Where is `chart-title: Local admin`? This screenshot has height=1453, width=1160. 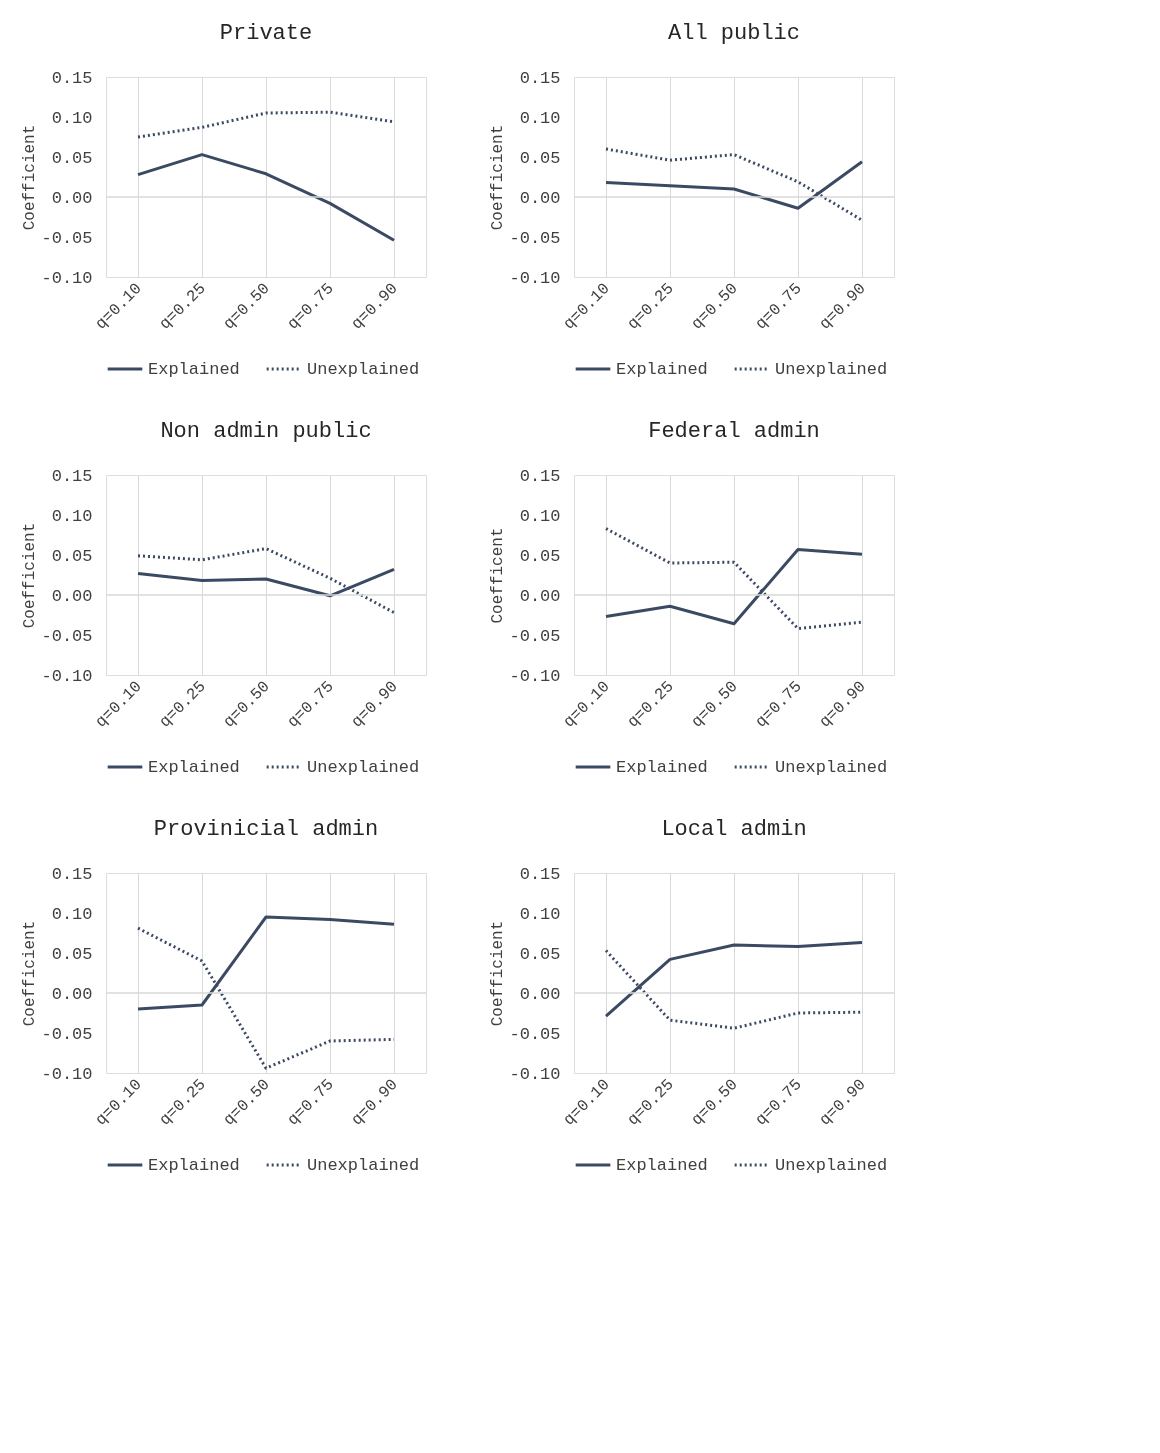 chart-title: Local admin is located at coordinates (734, 829).